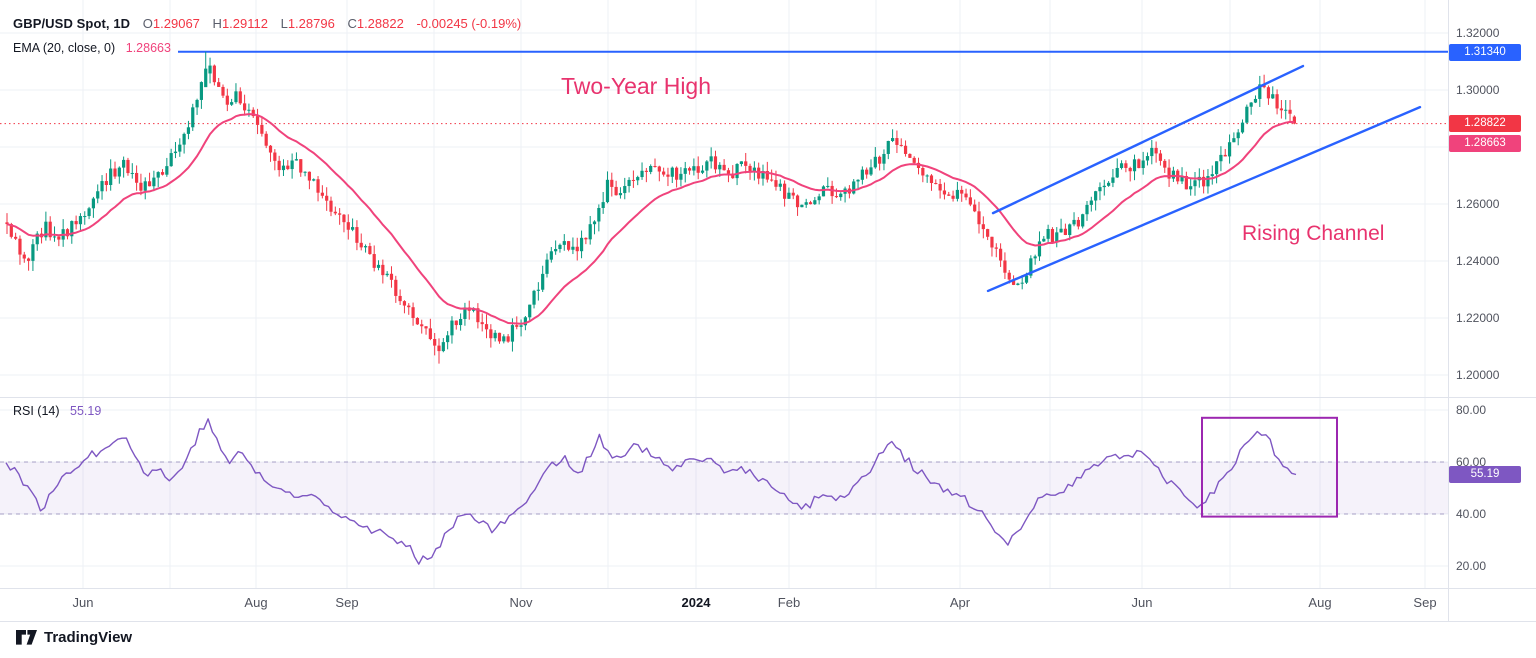 The width and height of the screenshot is (1536, 658). I want to click on ema-legend-row: EMA (20, close, 0) 1.28663, so click(267, 50).